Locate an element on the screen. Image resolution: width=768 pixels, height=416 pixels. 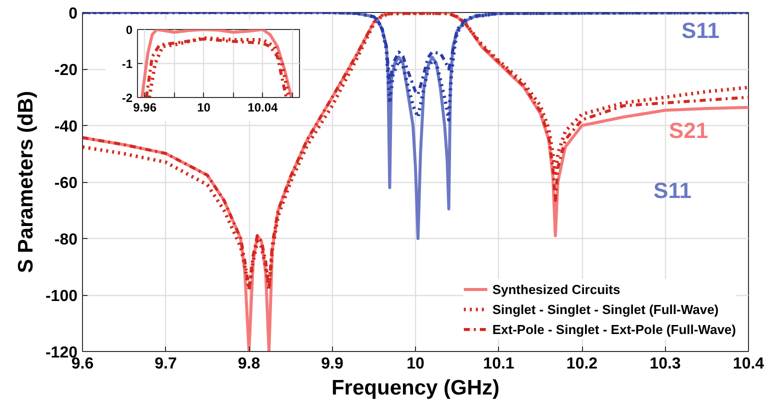
y-tick-label: -20 is located at coordinates (66, 70).